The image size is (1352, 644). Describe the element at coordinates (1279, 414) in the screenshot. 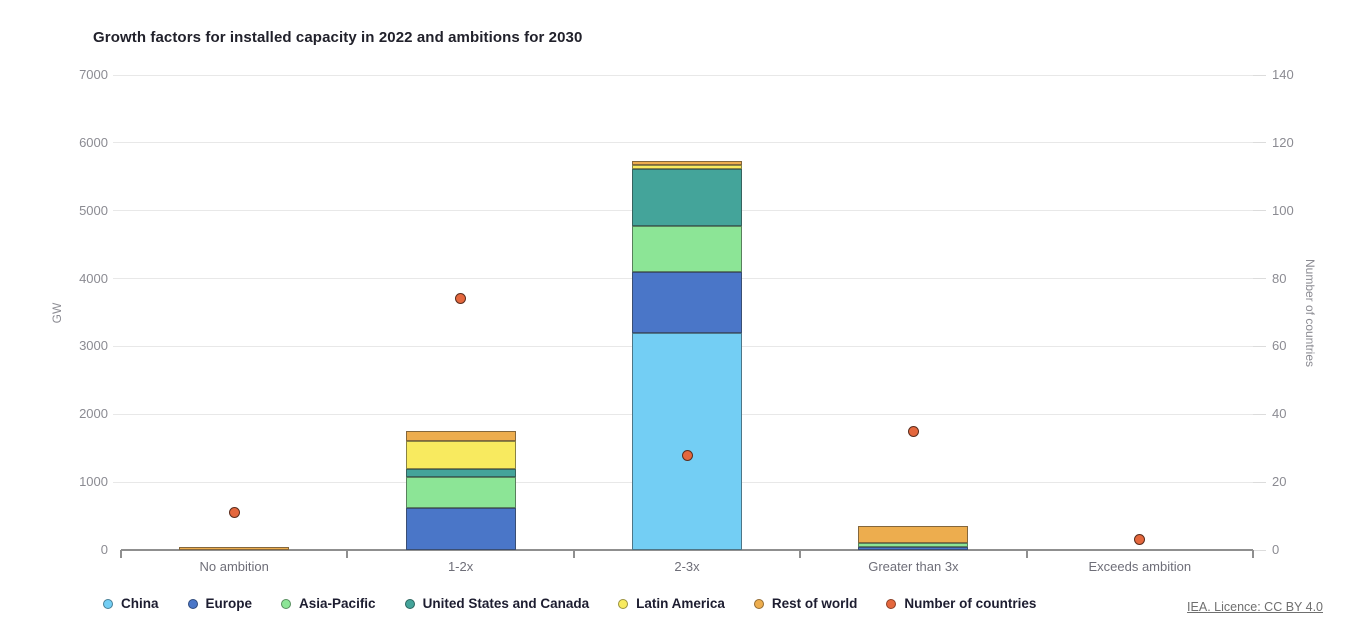

I see `y2-axis-tick-40: 40` at that location.